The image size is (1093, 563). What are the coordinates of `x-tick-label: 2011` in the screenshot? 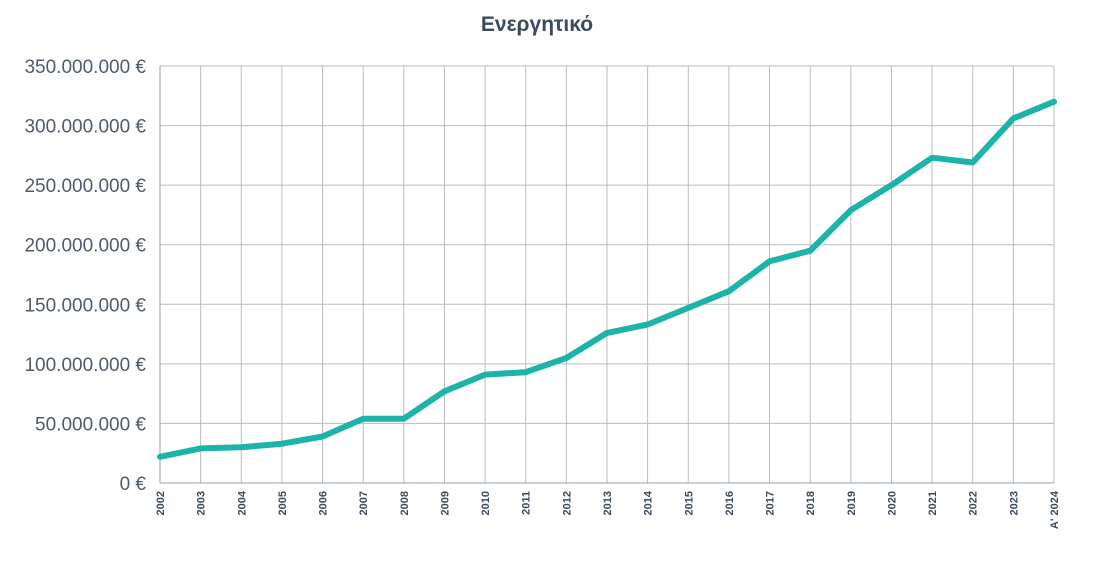 It's located at (527, 503).